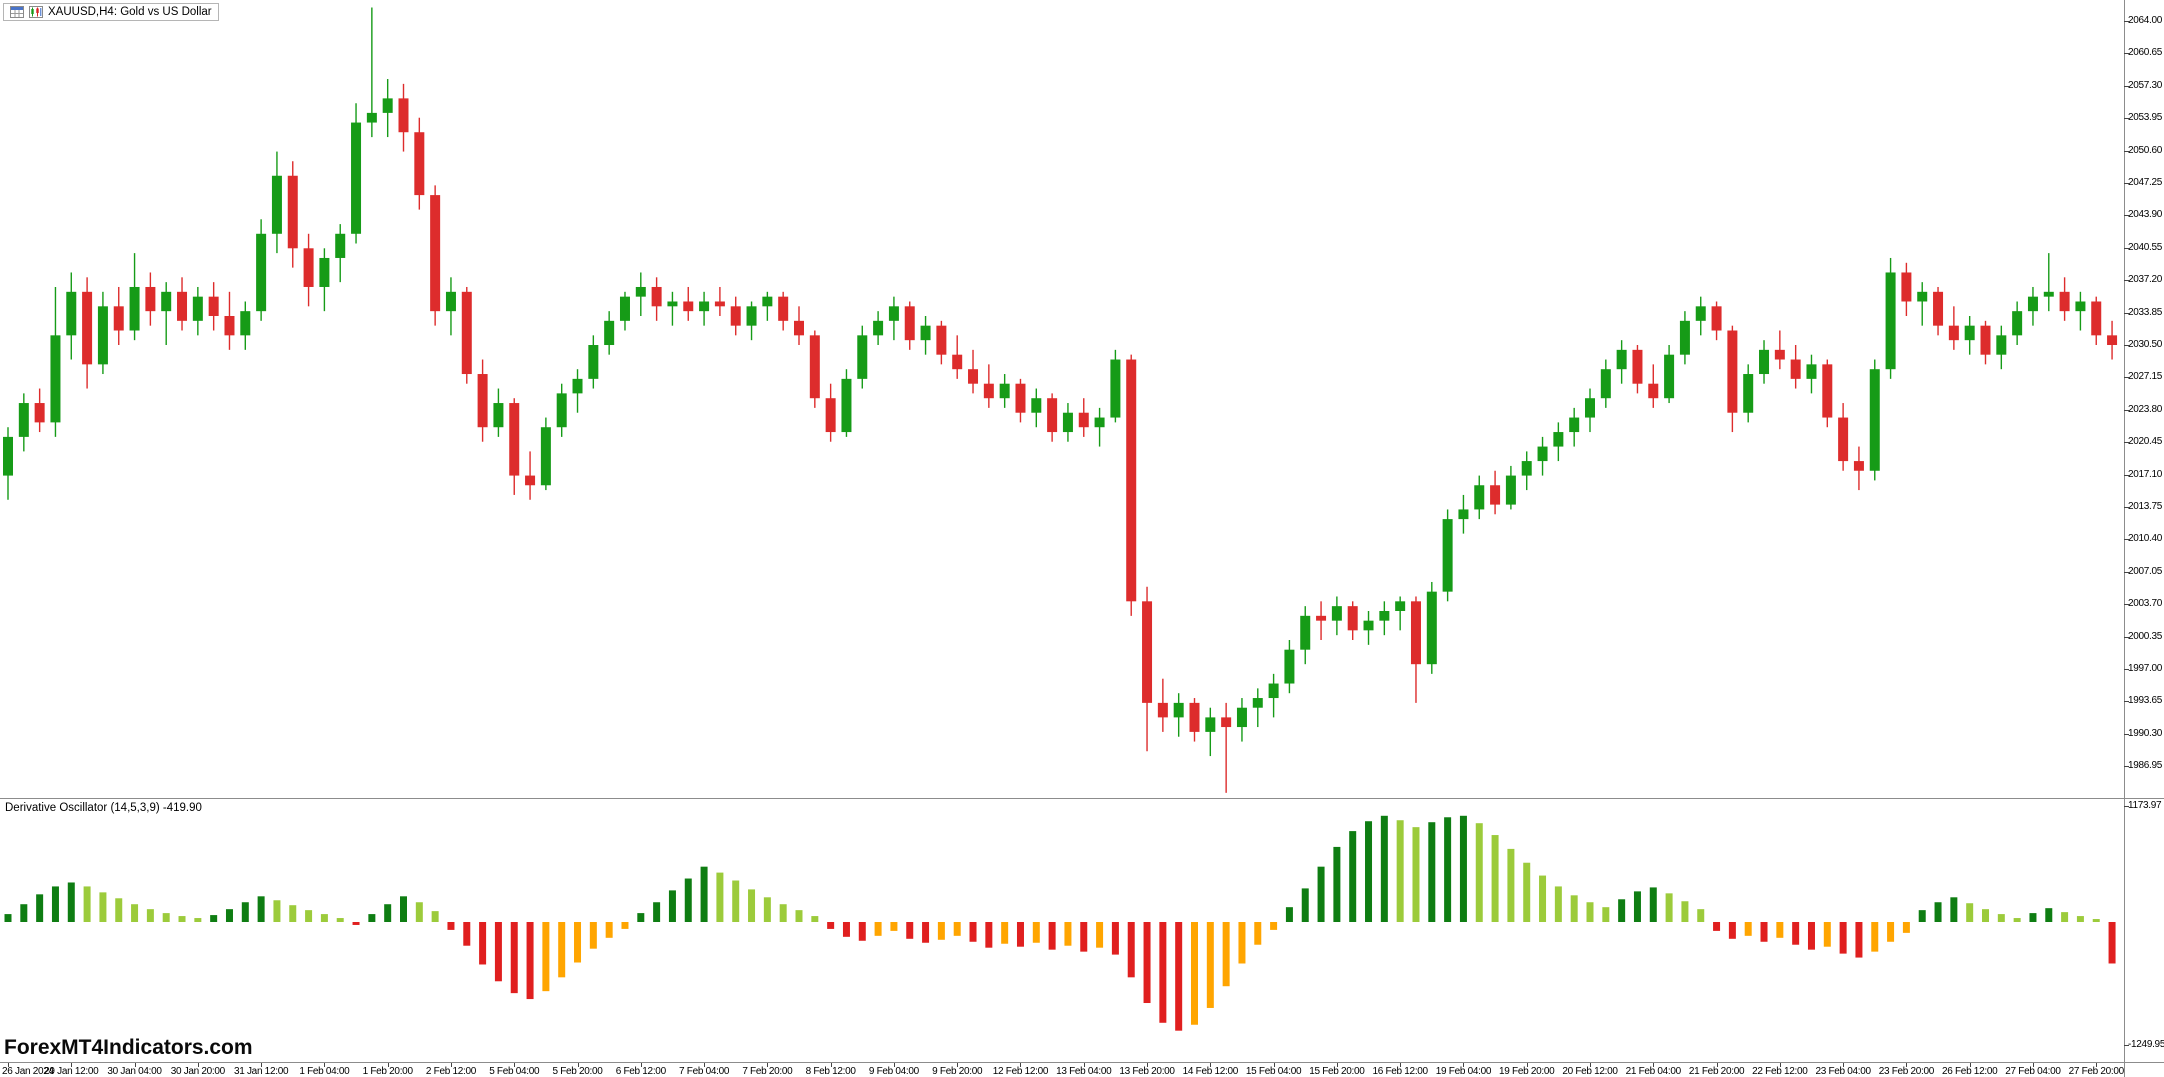 This screenshot has height=1077, width=2164. I want to click on time-axis-label: 5 Feb 20:00, so click(577, 1071).